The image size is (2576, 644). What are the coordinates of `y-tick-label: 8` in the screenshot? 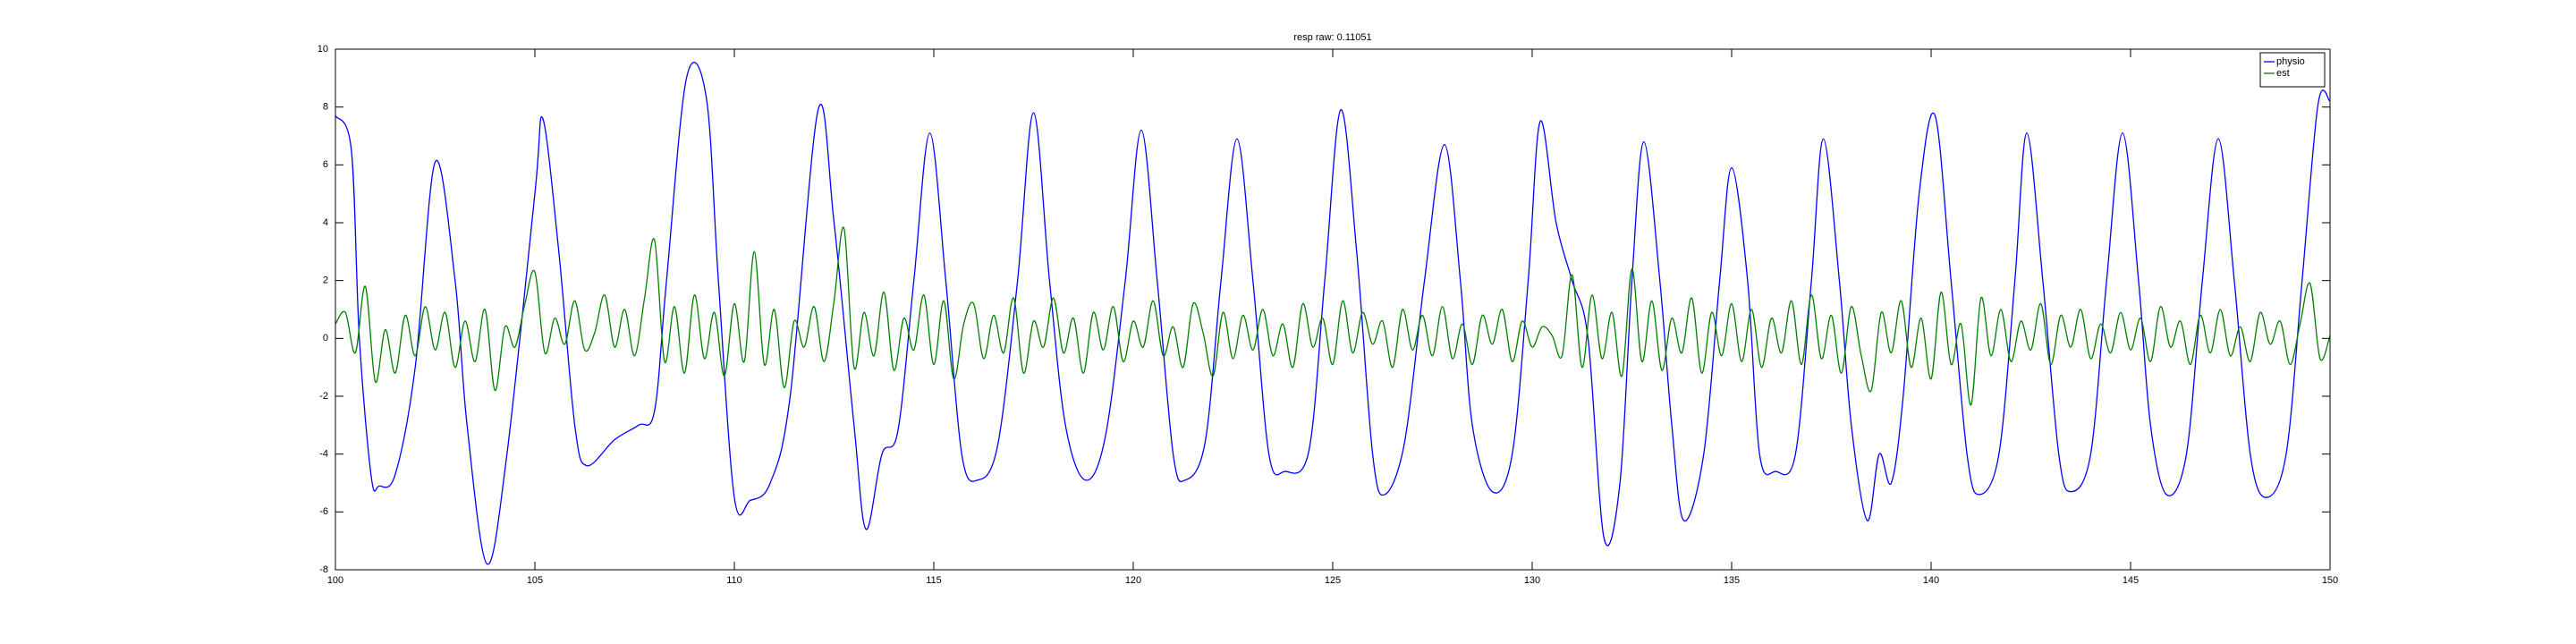 It's located at (325, 107).